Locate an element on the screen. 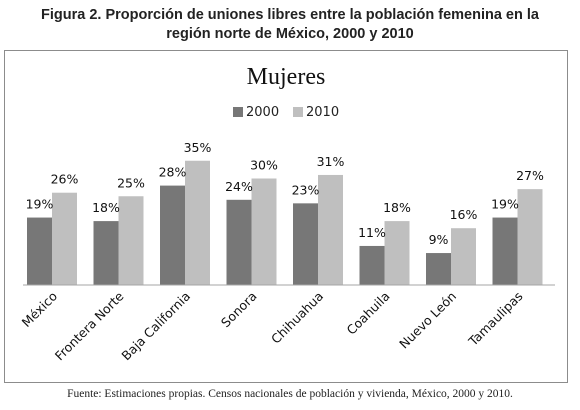  data-label-2000-5: 11% is located at coordinates (372, 232).